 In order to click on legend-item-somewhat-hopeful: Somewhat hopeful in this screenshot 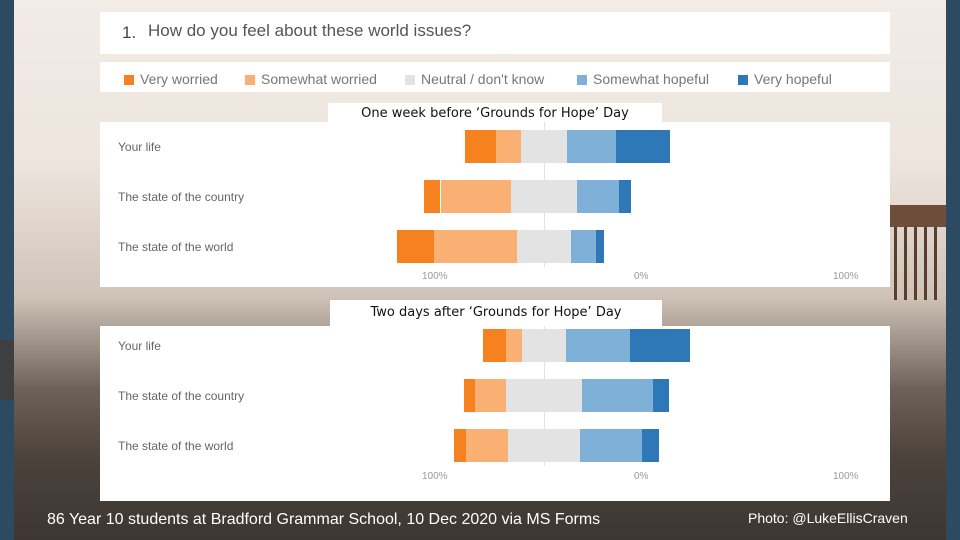, I will do `click(643, 79)`.